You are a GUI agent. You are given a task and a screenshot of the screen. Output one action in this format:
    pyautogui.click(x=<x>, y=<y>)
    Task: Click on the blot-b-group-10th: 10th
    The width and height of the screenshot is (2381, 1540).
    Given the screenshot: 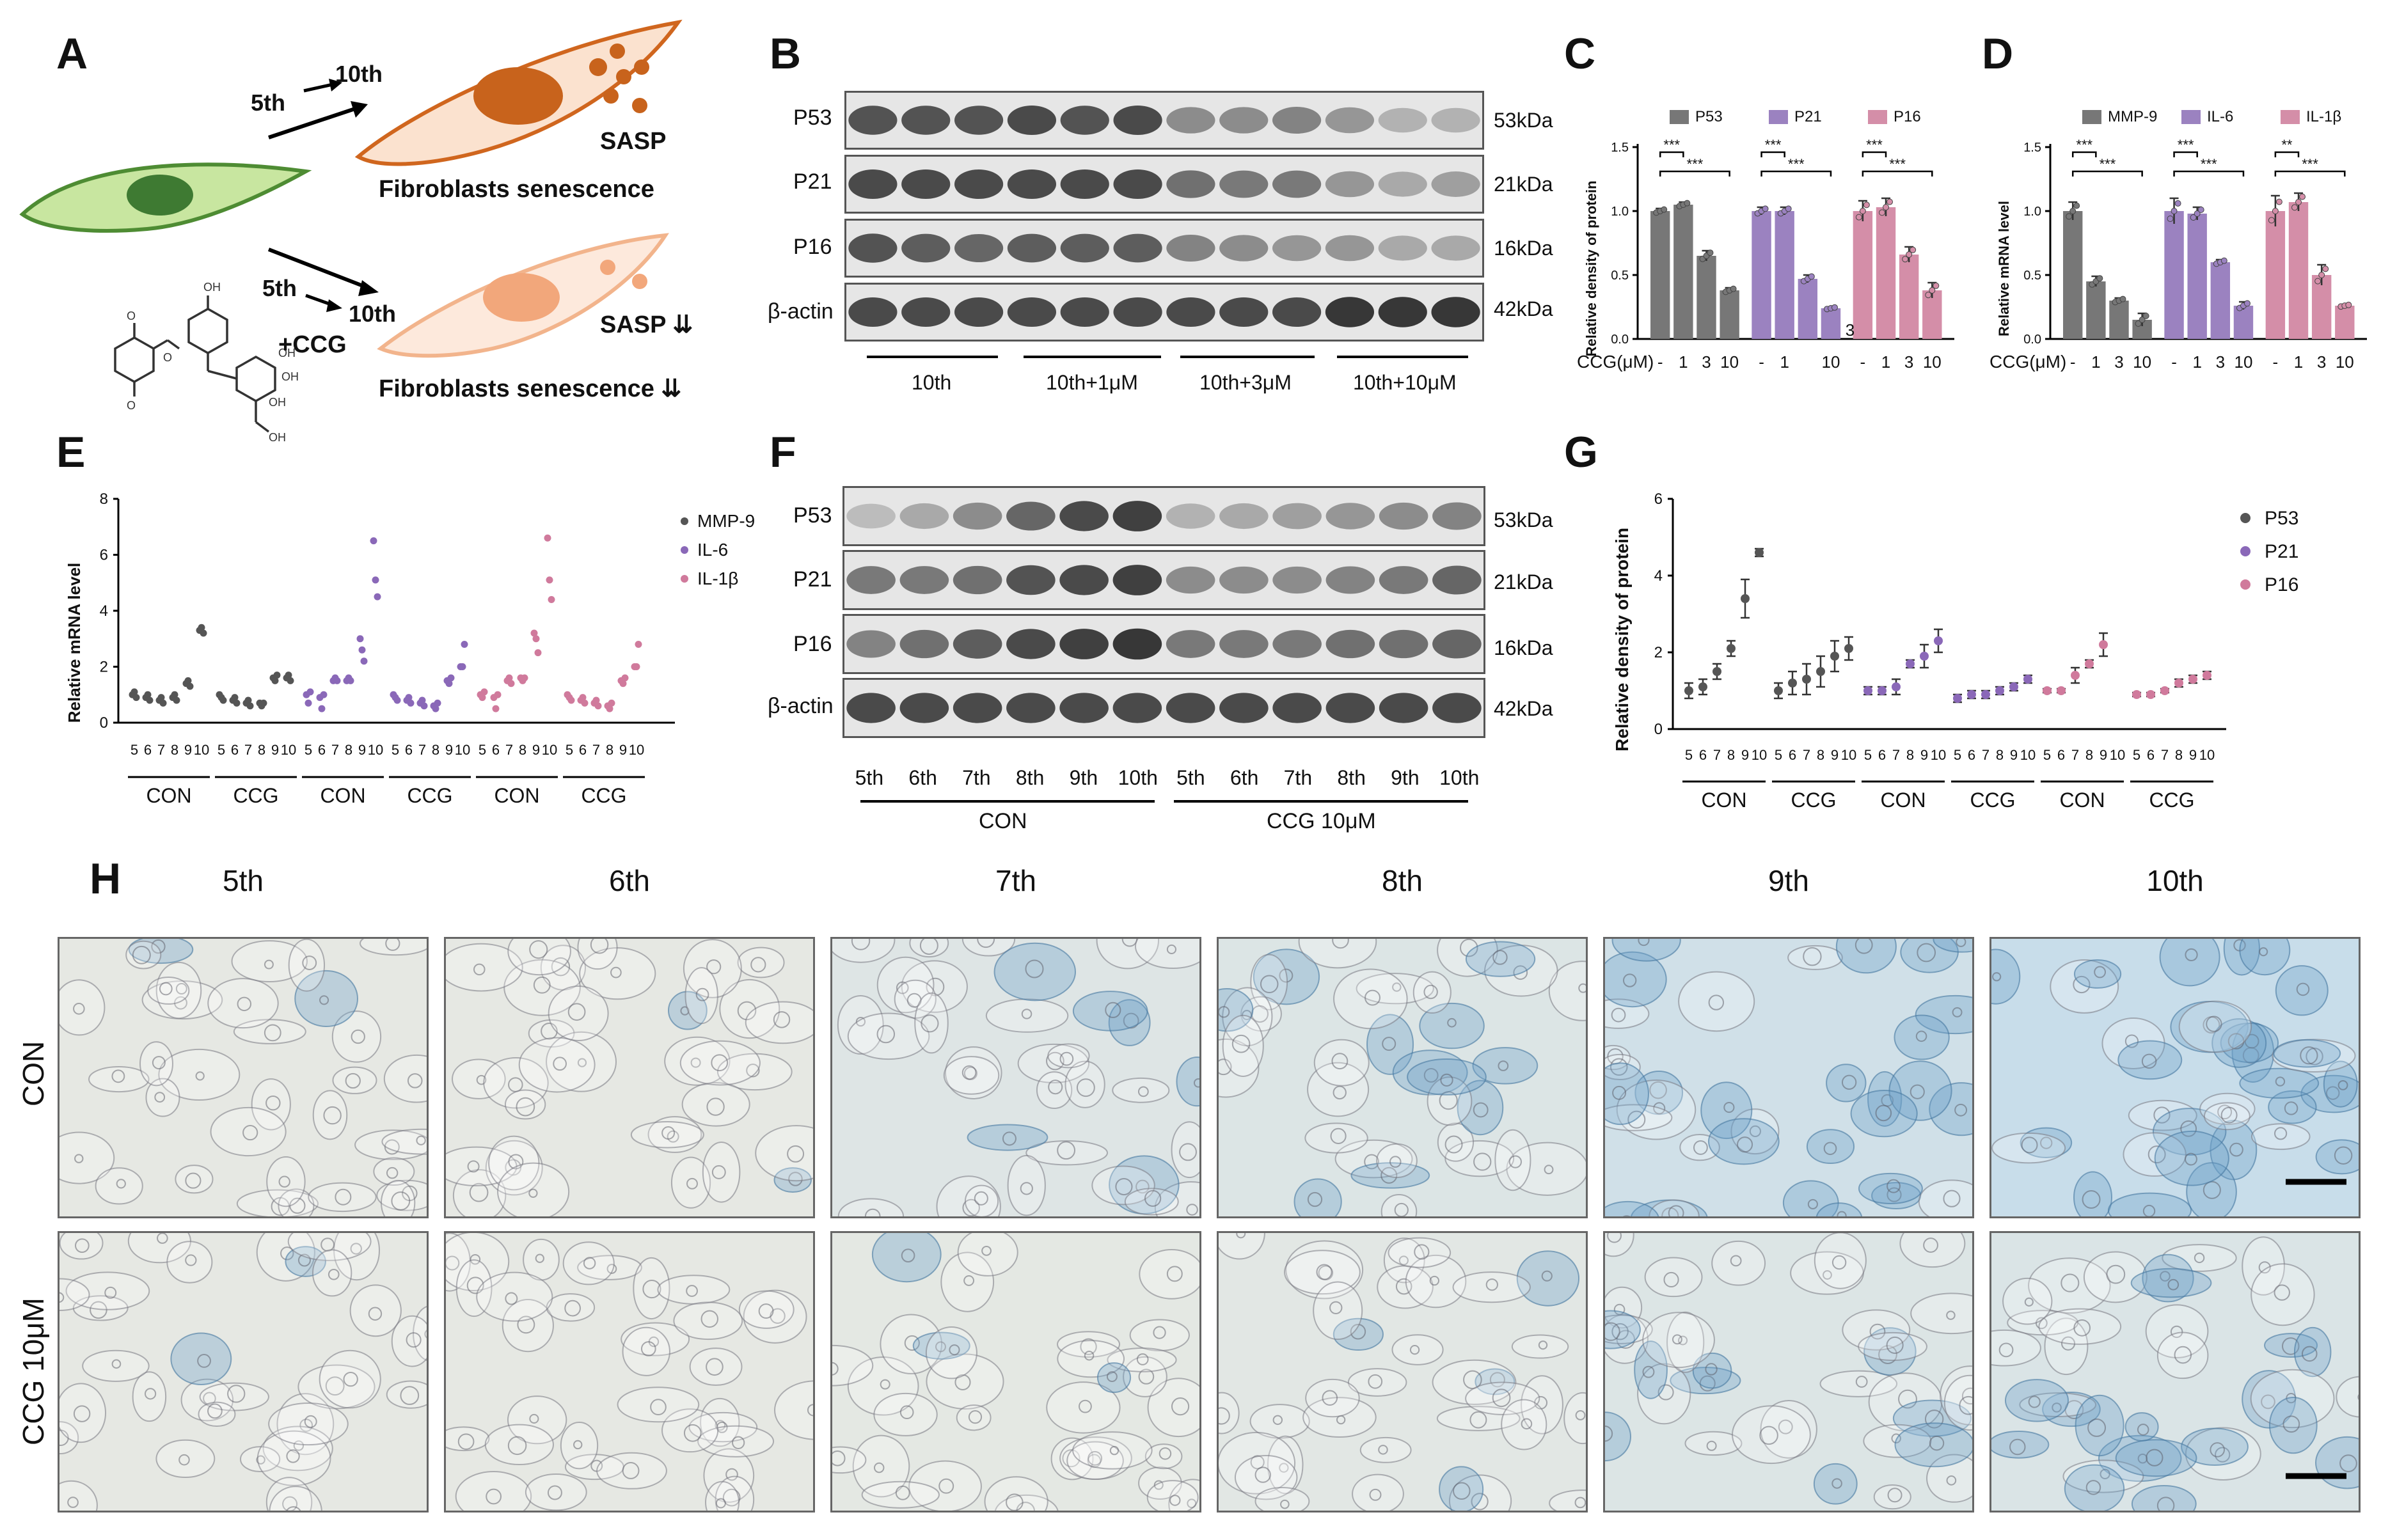 What is the action you would take?
    pyautogui.click(x=932, y=383)
    